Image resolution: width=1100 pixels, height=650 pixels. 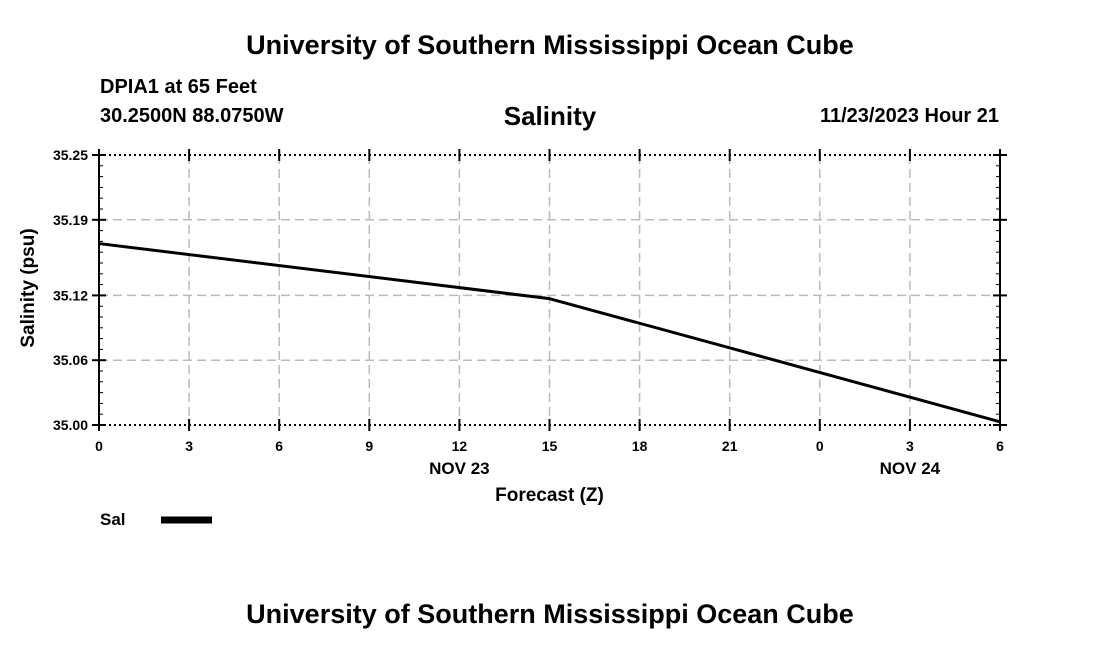 What do you see at coordinates (113, 519) in the screenshot?
I see `legend-label: Sal` at bounding box center [113, 519].